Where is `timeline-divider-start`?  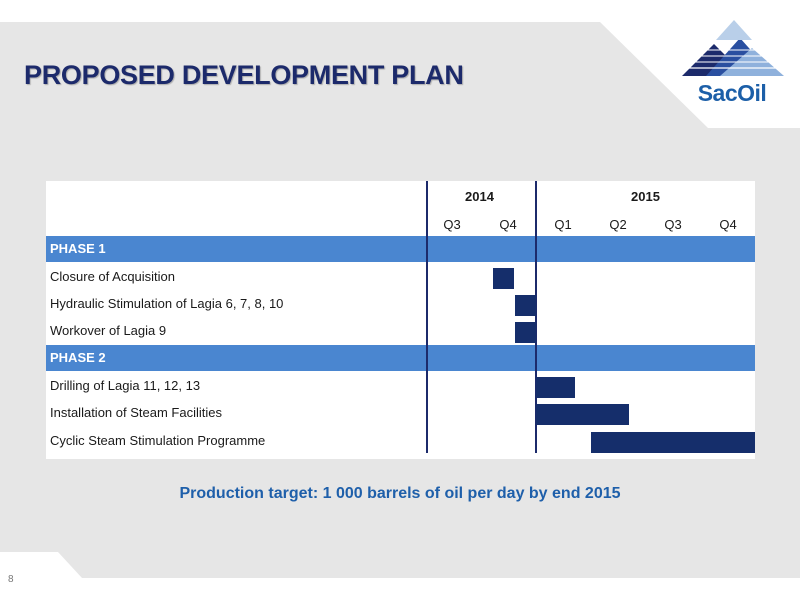
timeline-divider-start is located at coordinates (427, 317).